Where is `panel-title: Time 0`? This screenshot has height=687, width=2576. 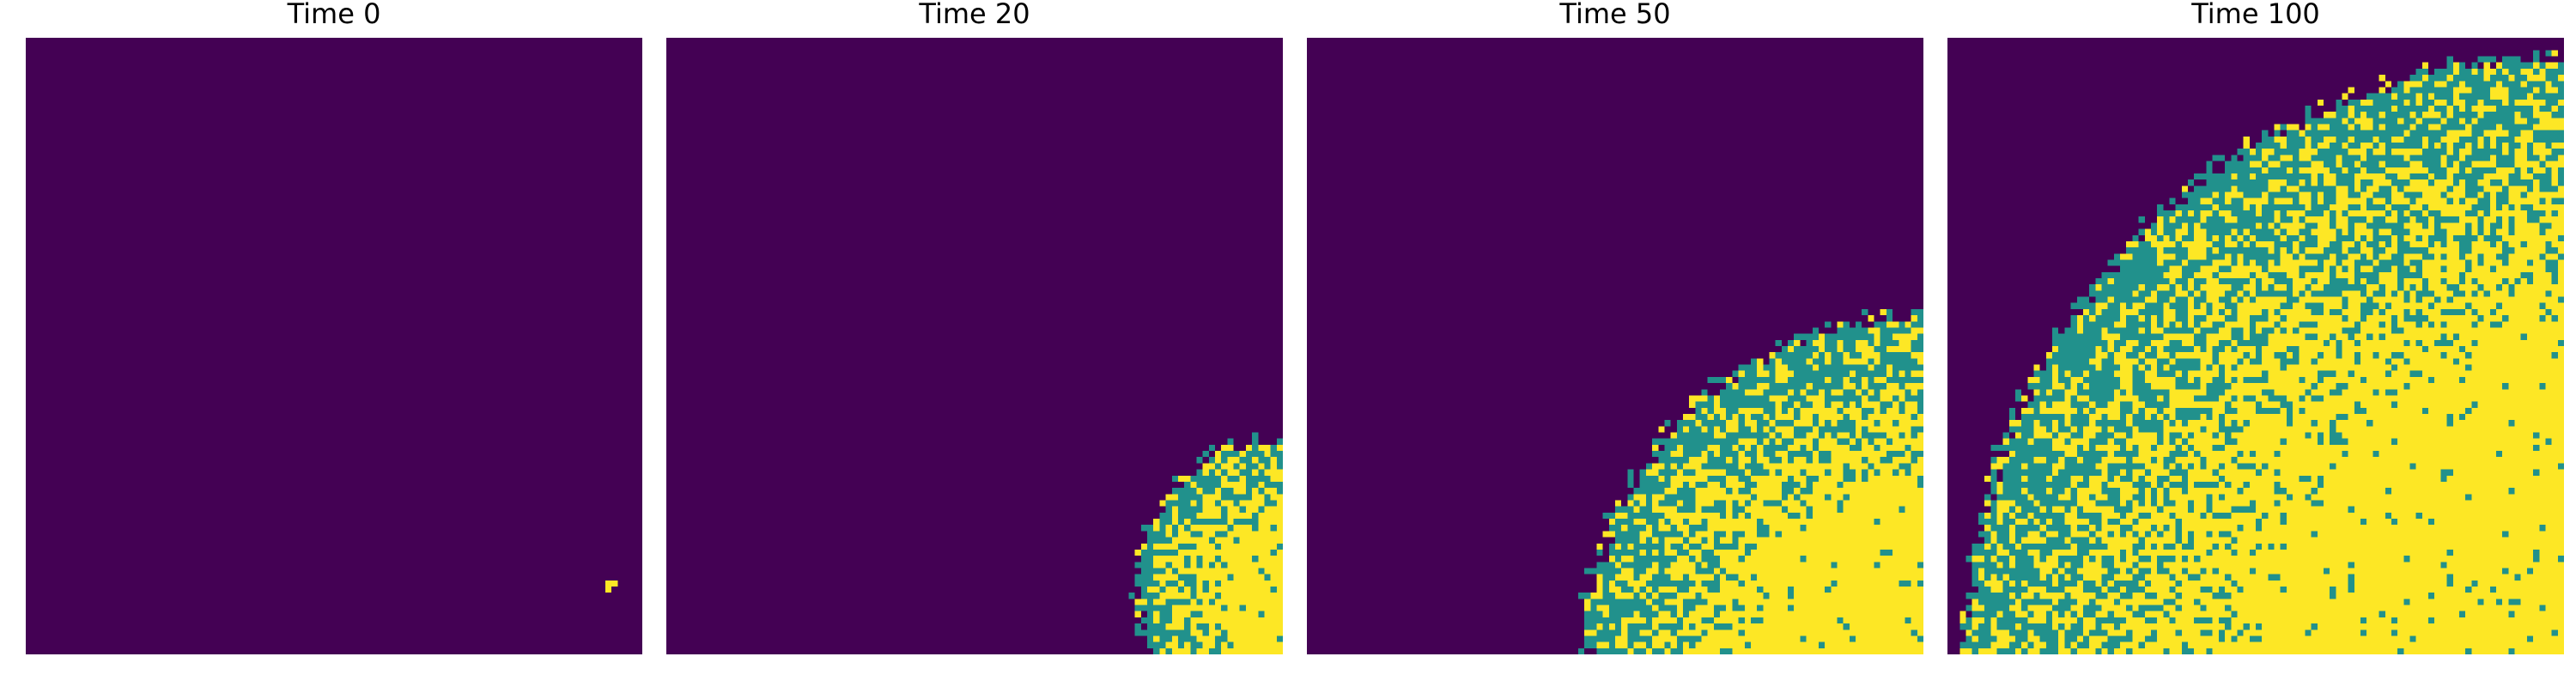 panel-title: Time 0 is located at coordinates (334, 15).